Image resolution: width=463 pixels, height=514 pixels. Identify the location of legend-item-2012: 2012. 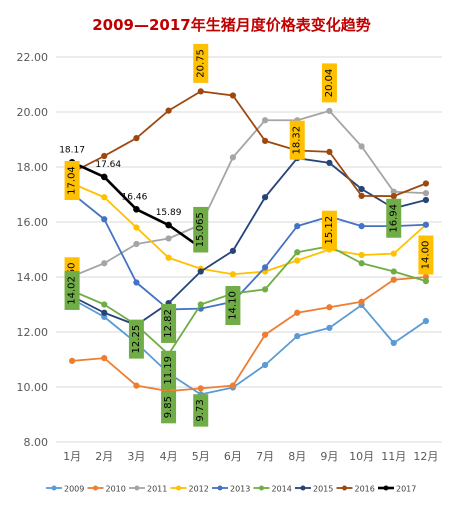
(189, 489).